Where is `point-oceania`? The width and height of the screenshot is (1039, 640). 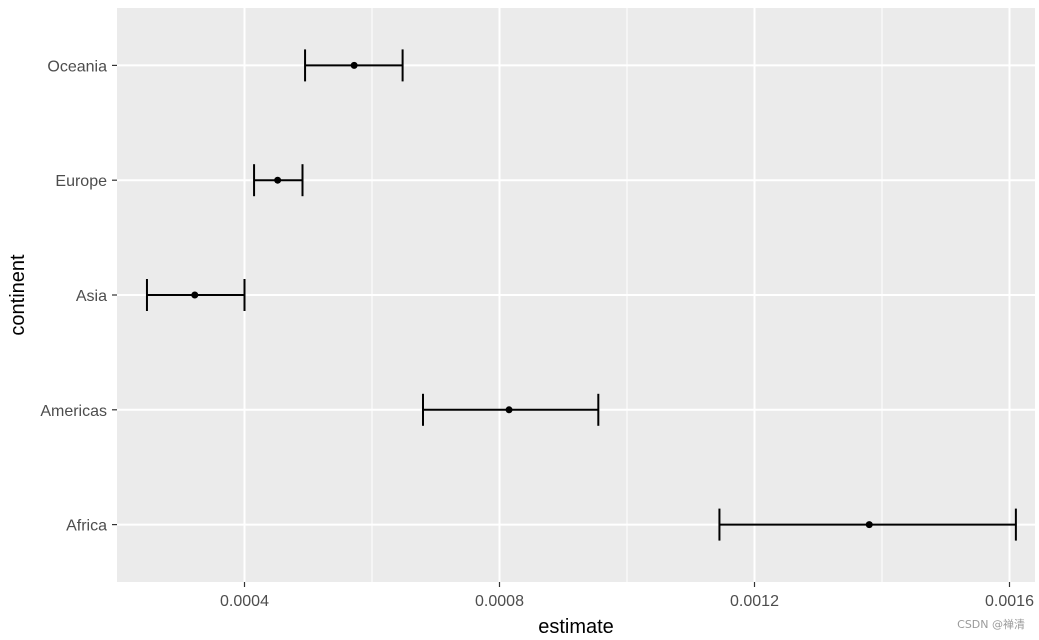
point-oceania is located at coordinates (354, 65).